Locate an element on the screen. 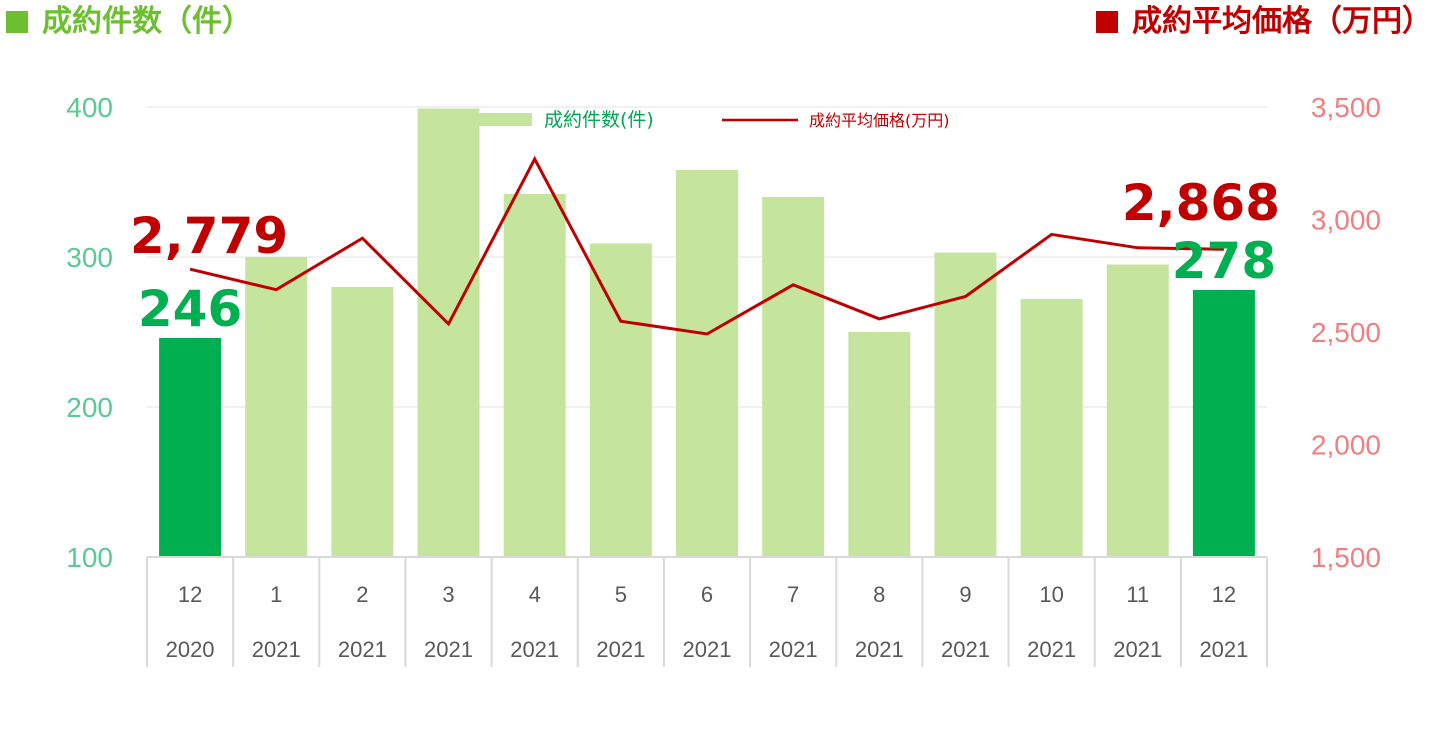 The image size is (1440, 738). x-tick-month: 3 is located at coordinates (448, 594).